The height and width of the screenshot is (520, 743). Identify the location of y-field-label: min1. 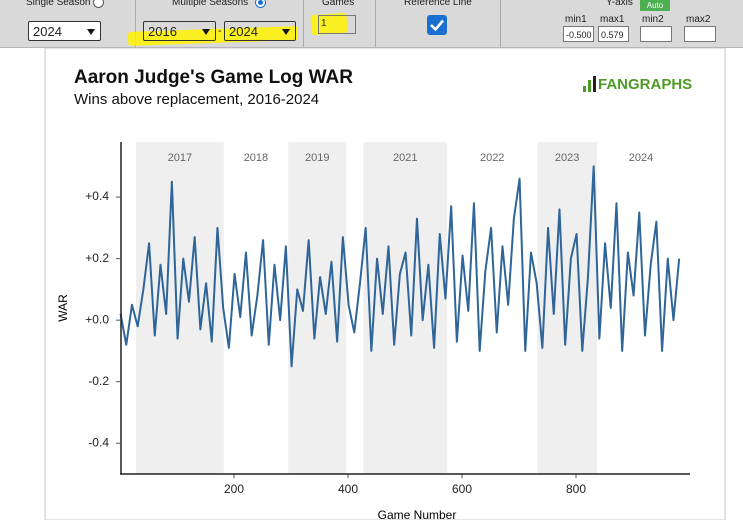
(576, 19).